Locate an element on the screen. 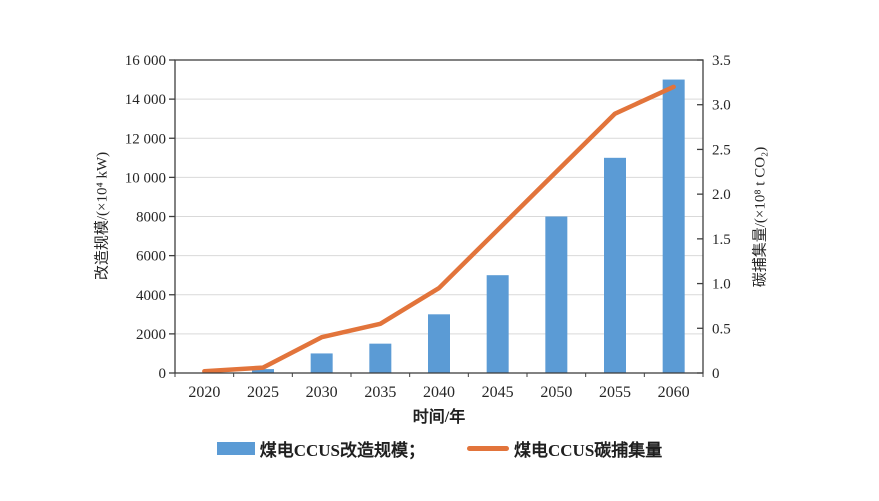 This screenshot has height=501, width=879. legend-label-line-series: 煤电CCUS碳捕集量 is located at coordinates (588, 450).